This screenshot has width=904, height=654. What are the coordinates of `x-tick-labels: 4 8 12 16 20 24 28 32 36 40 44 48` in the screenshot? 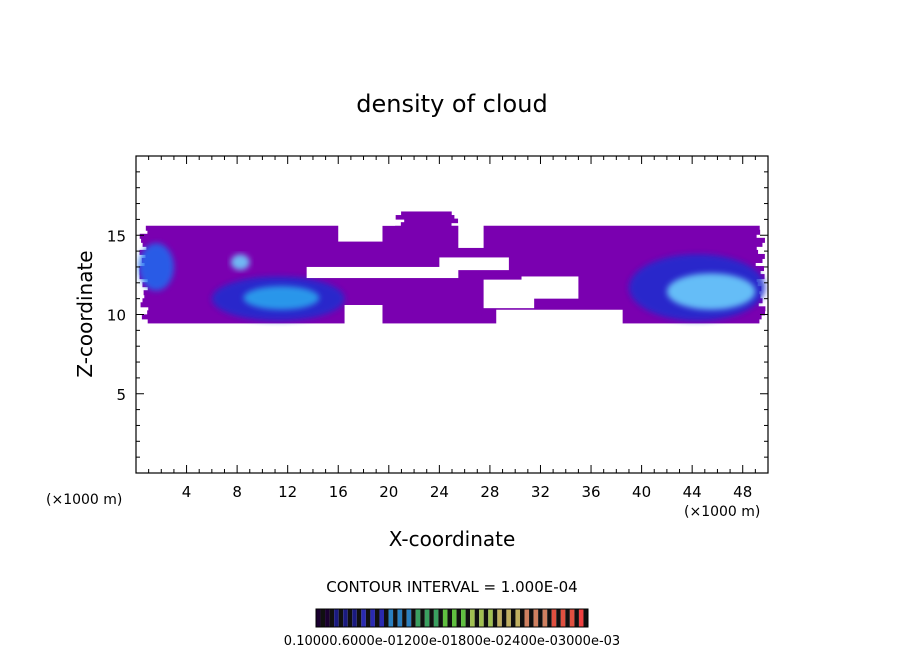 It's located at (467, 492).